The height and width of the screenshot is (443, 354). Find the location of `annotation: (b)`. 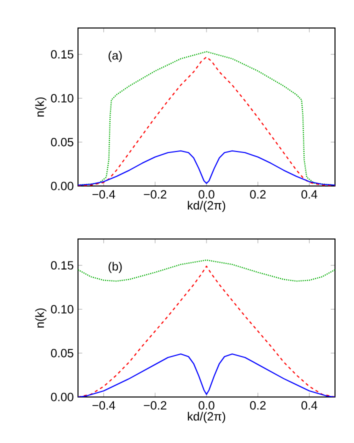

annotation: (b) is located at coordinates (115, 267).